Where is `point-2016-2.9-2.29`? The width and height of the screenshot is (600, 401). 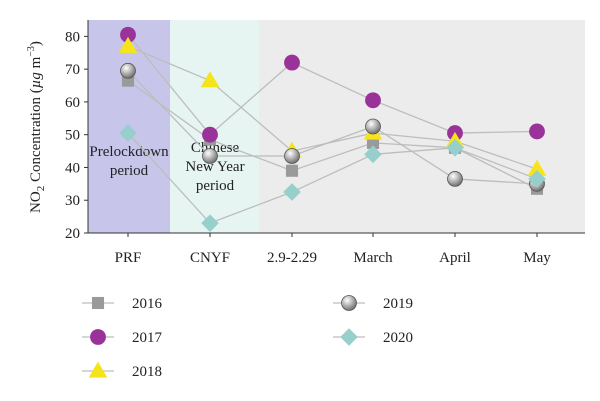
point-2016-2.9-2.29 is located at coordinates (292, 170).